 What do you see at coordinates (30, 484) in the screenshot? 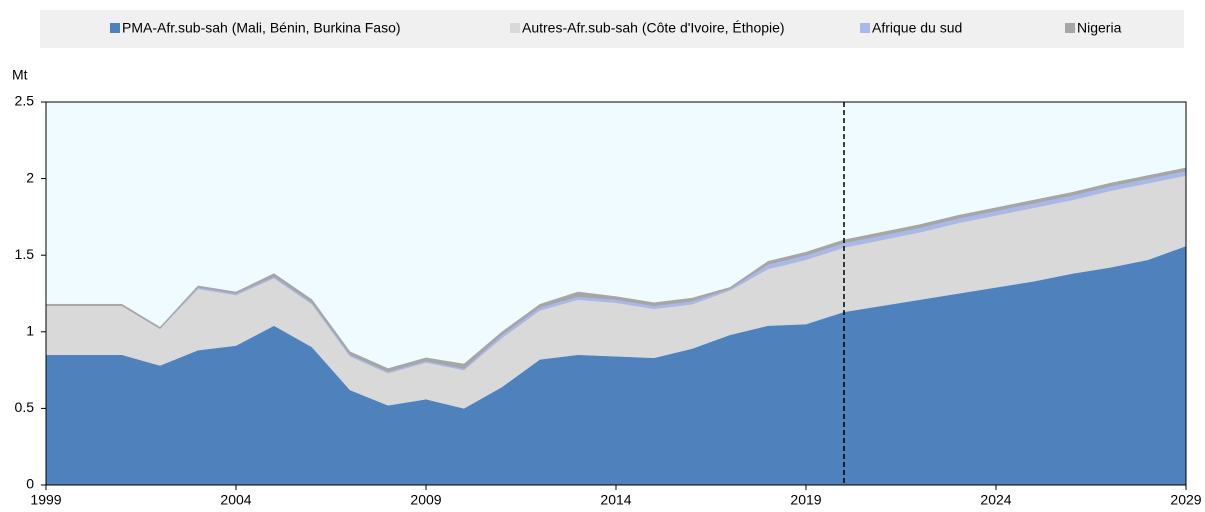
I see `y-tick-label: 0` at bounding box center [30, 484].